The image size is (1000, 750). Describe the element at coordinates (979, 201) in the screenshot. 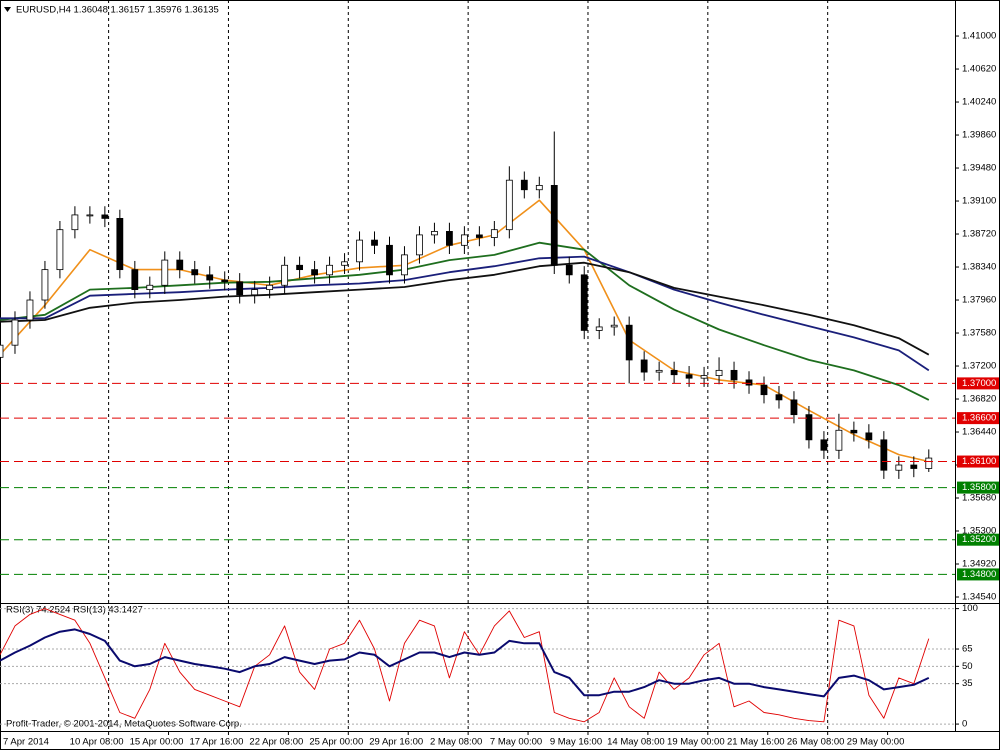

I see `y-tick-label: 1.39100` at that location.